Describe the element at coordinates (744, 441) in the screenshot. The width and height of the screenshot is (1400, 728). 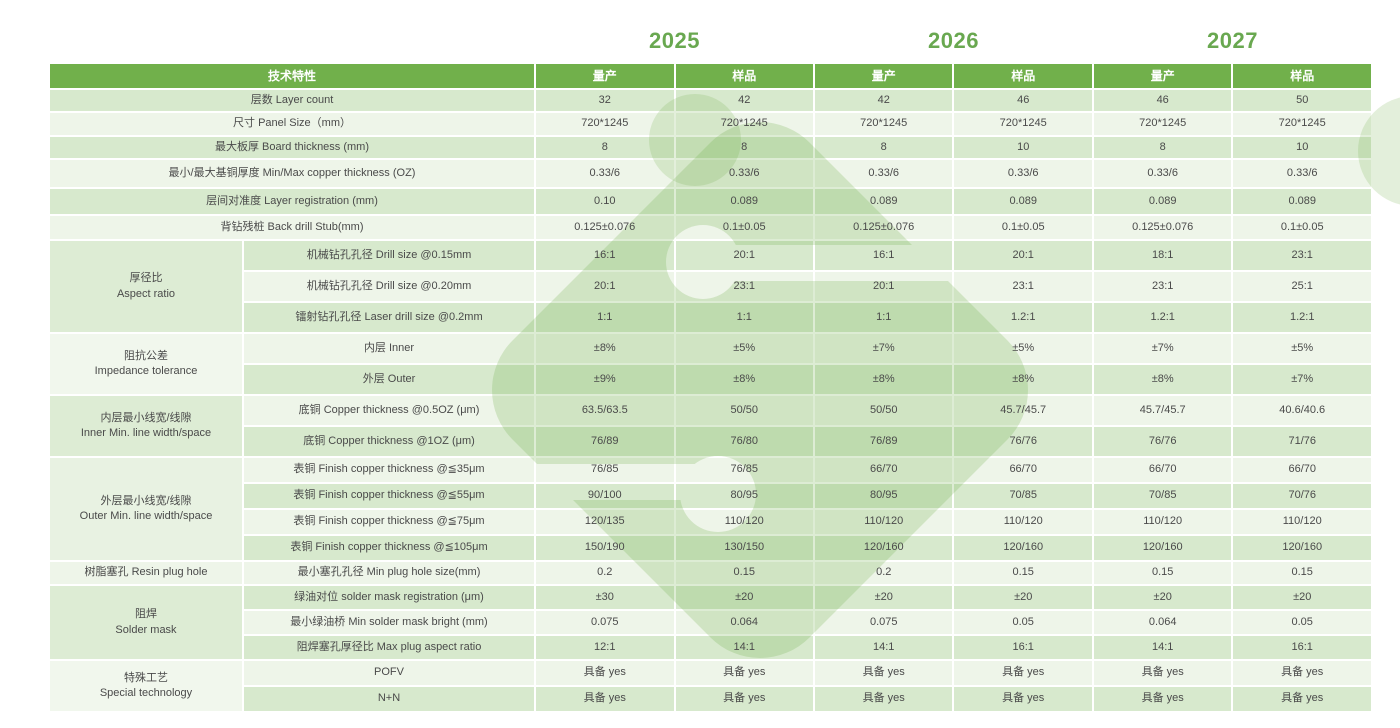
I see `value-cell: 76/80` at that location.